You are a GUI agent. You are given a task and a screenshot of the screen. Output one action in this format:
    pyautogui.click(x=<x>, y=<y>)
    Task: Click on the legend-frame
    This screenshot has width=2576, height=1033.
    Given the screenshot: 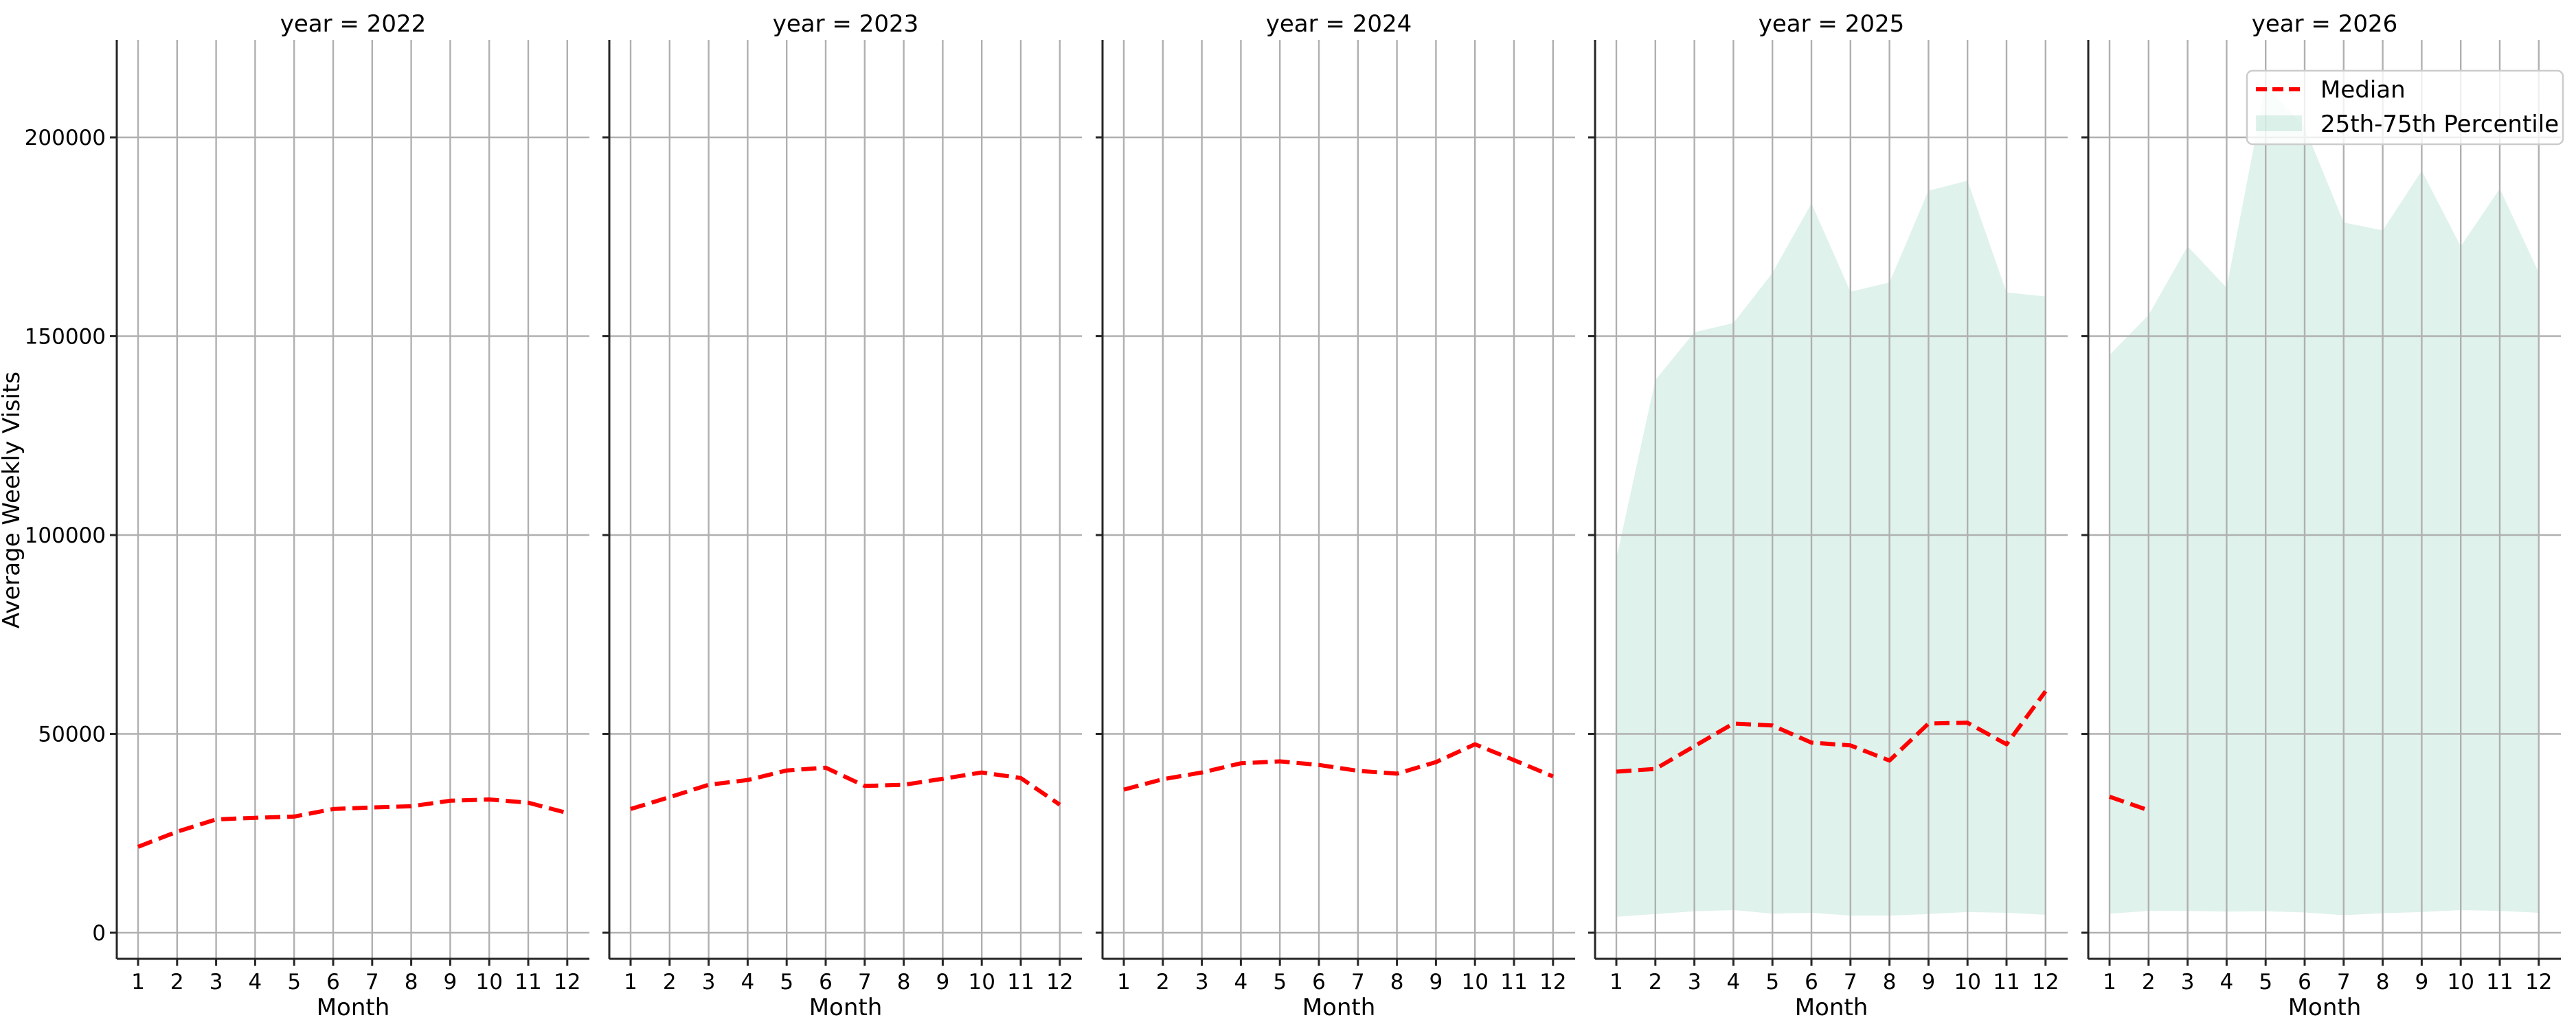 What is the action you would take?
    pyautogui.click(x=2405, y=108)
    